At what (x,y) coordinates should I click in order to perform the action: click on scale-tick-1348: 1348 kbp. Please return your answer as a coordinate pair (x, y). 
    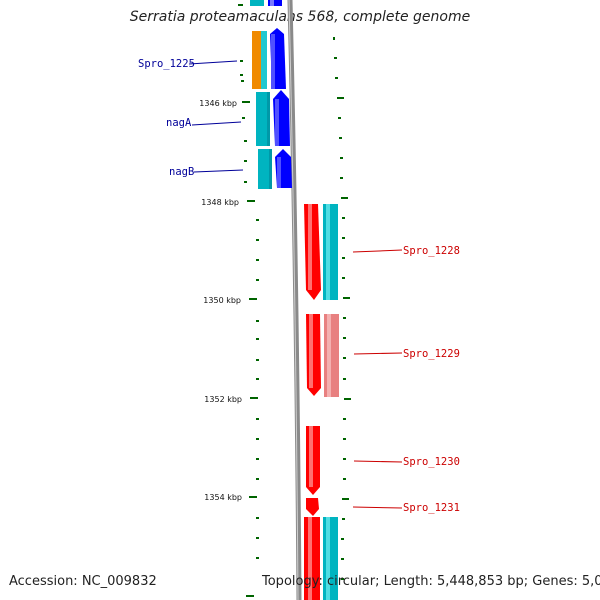
    Looking at the image, I should click on (228, 202).